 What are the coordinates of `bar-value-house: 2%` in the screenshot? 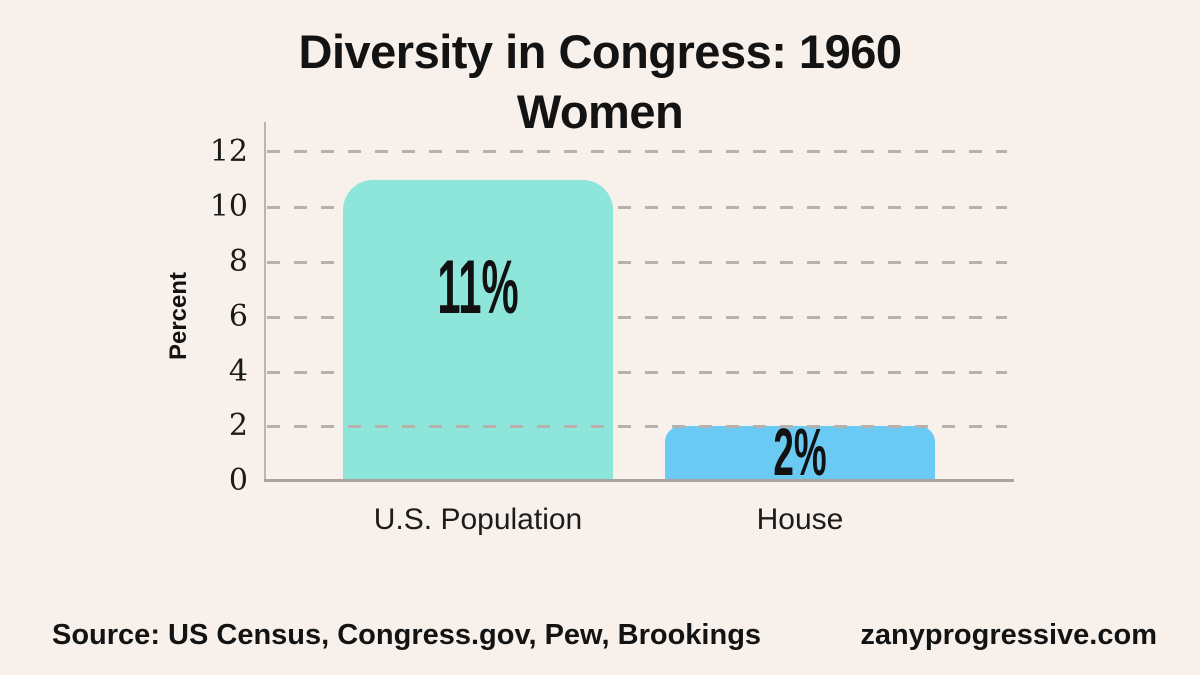 It's located at (800, 452).